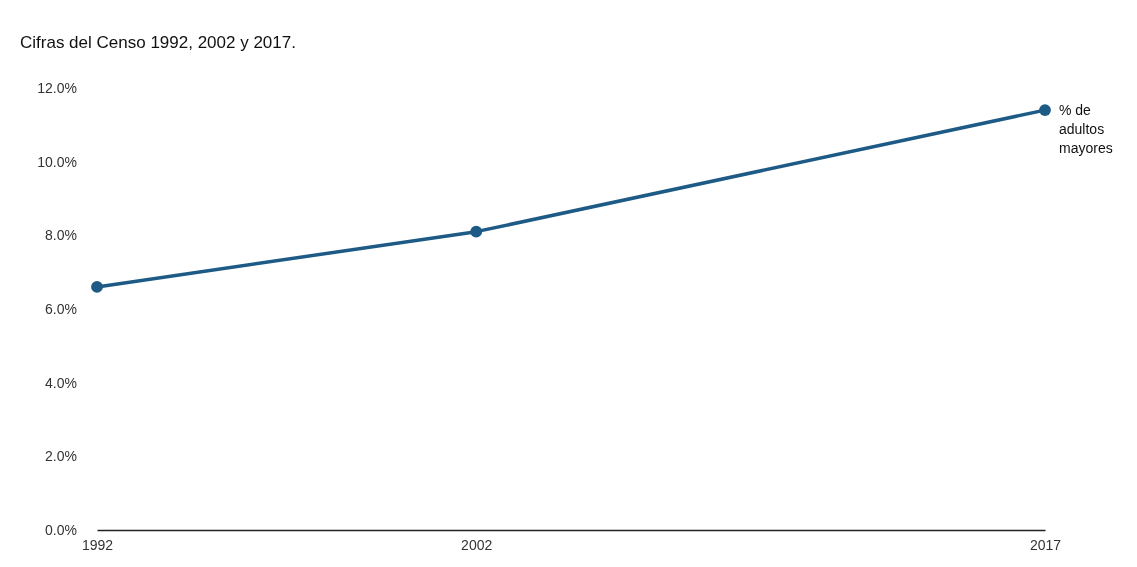 The width and height of the screenshot is (1137, 567). I want to click on x-tick-label: 1992, so click(97, 544).